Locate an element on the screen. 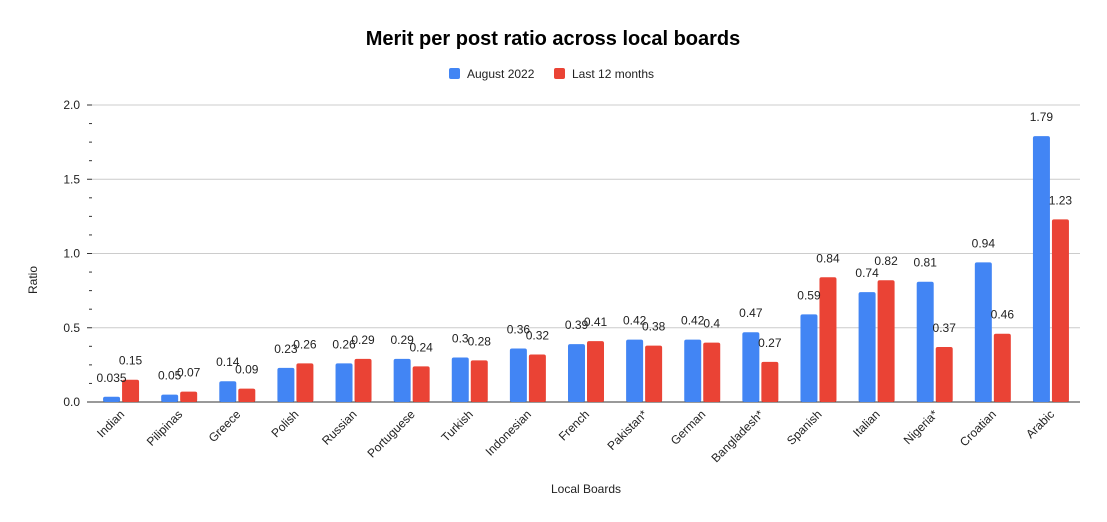 This screenshot has width=1107, height=522. x-category-label: Portuguese is located at coordinates (391, 434).